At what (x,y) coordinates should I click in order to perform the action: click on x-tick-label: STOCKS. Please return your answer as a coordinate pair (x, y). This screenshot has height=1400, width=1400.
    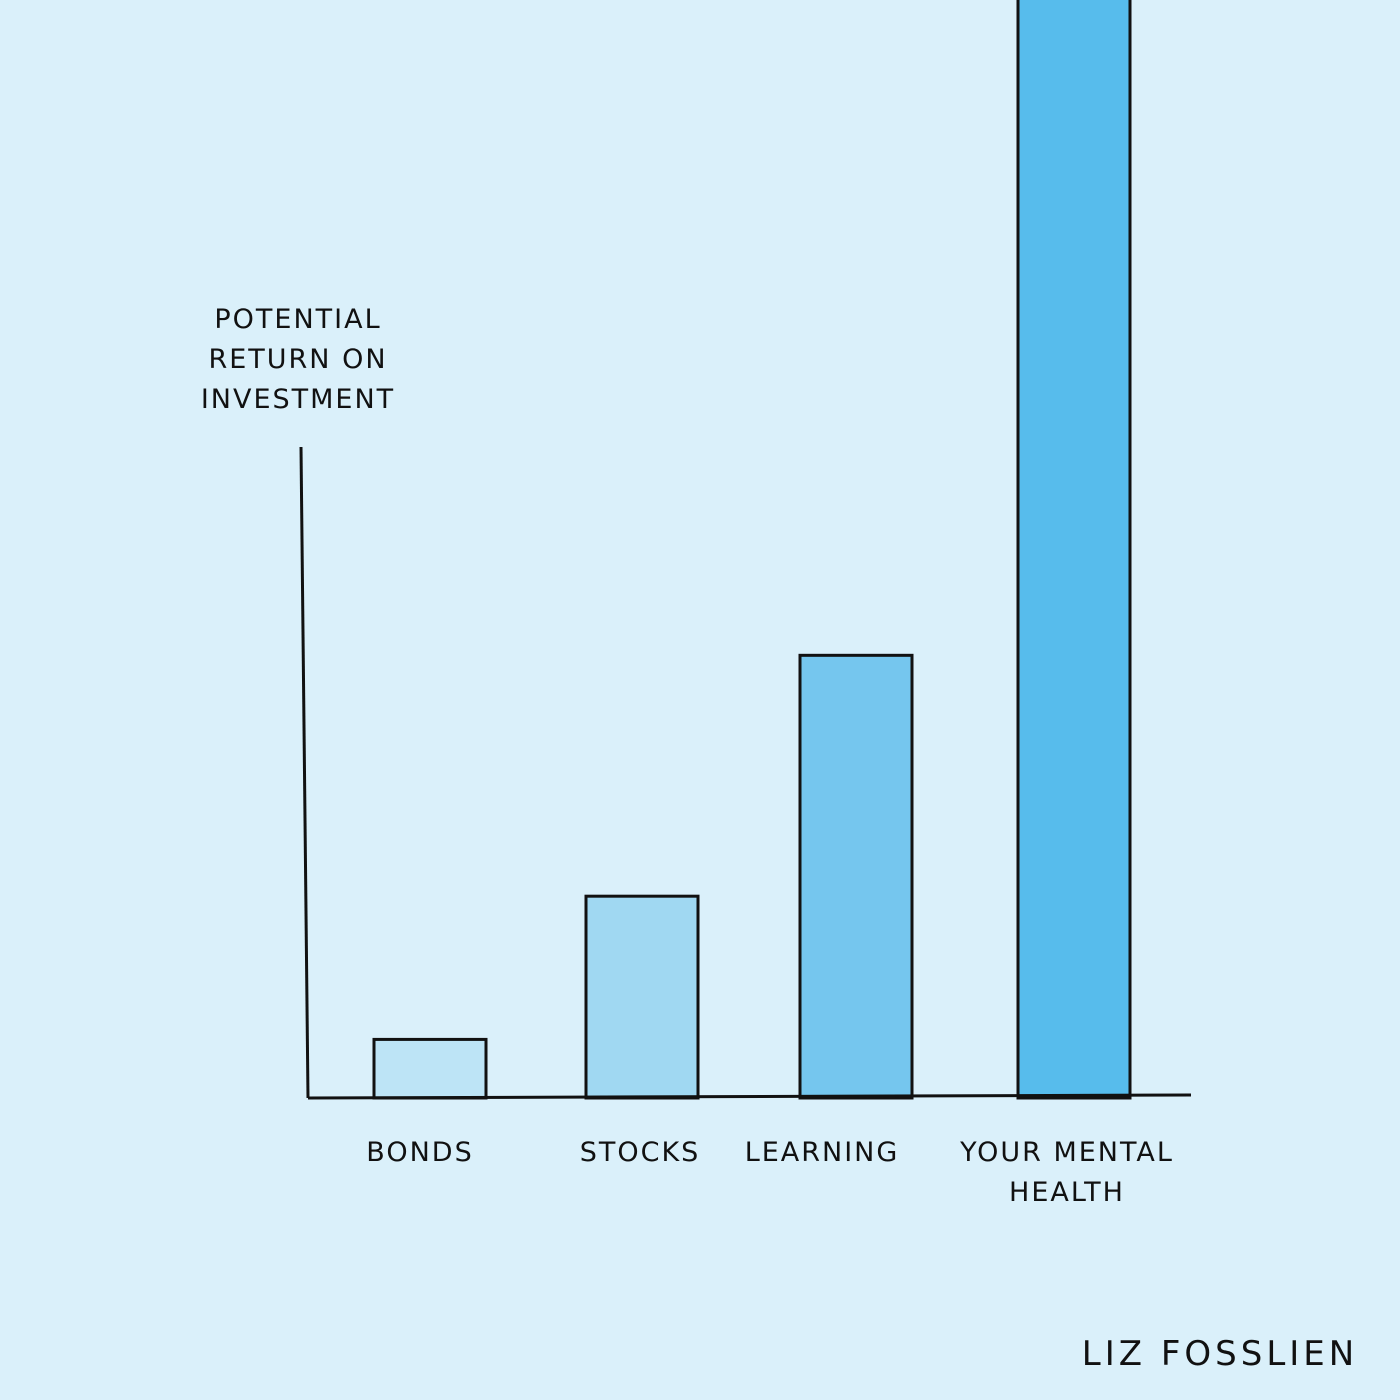
    Looking at the image, I should click on (640, 1152).